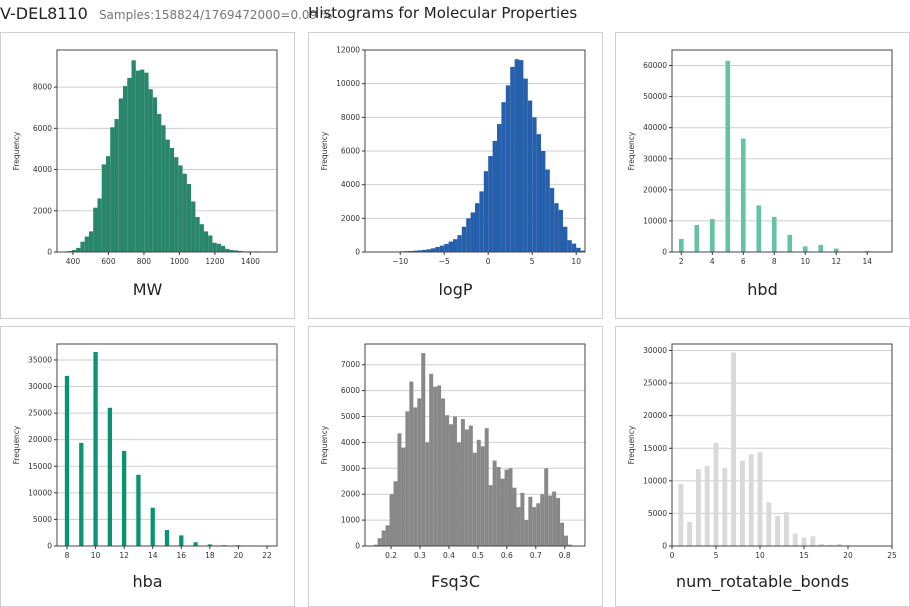 Image resolution: width=910 pixels, height=607 pixels. Describe the element at coordinates (153, 555) in the screenshot. I see `x-tick-label: 14` at that location.